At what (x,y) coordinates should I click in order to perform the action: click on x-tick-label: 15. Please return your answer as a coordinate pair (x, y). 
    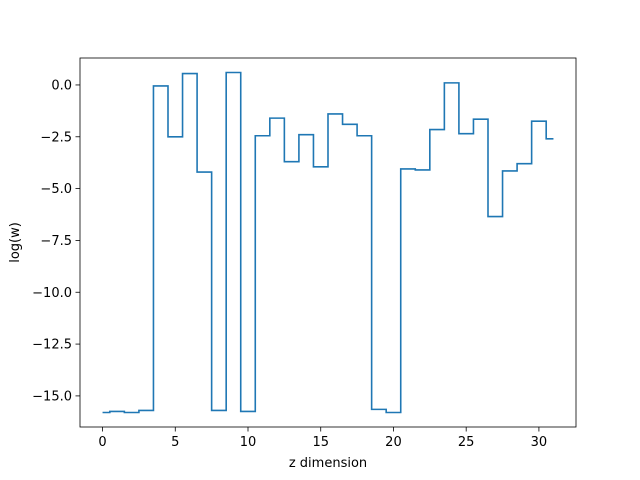
    Looking at the image, I should click on (320, 442).